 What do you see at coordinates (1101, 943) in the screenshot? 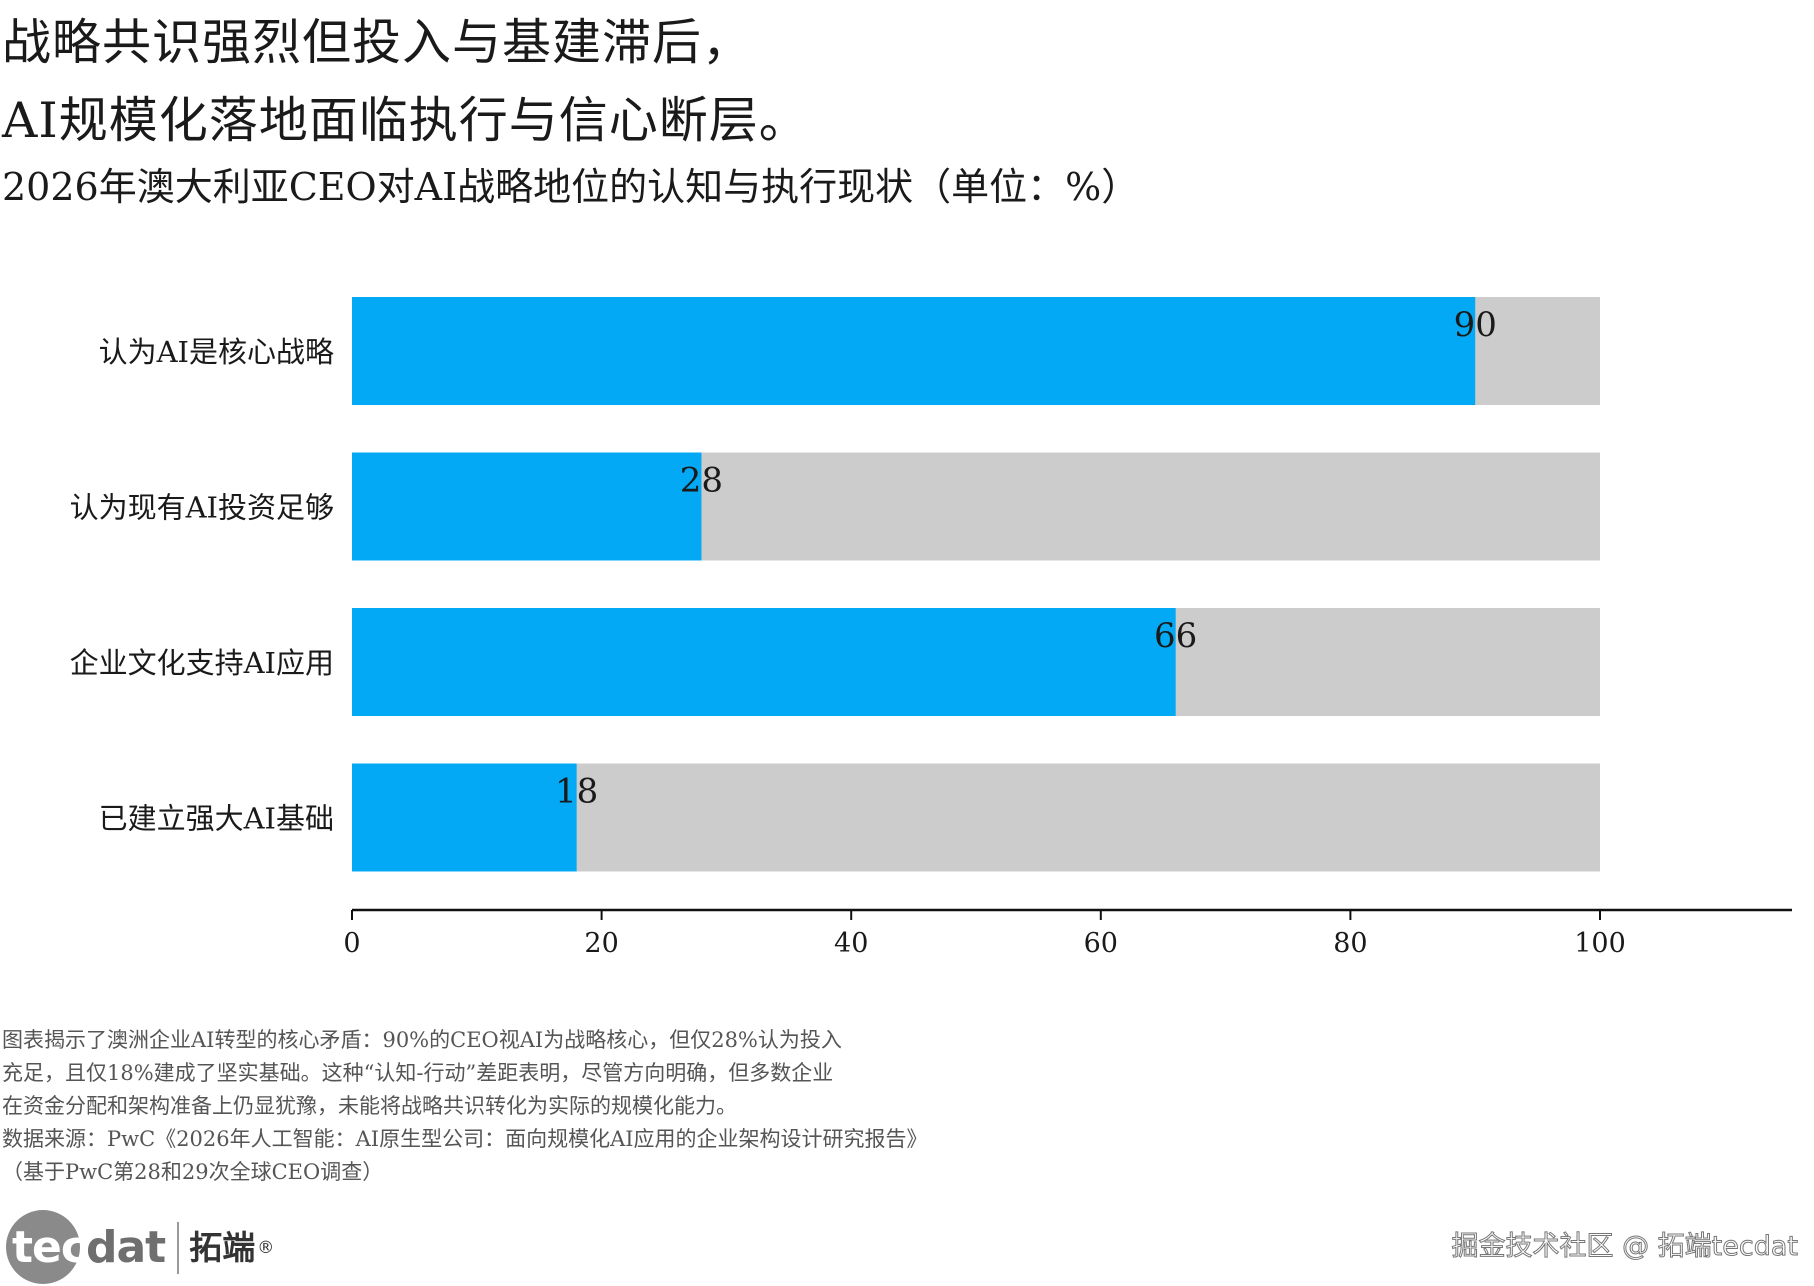
I see `x-tick-label: 60` at bounding box center [1101, 943].